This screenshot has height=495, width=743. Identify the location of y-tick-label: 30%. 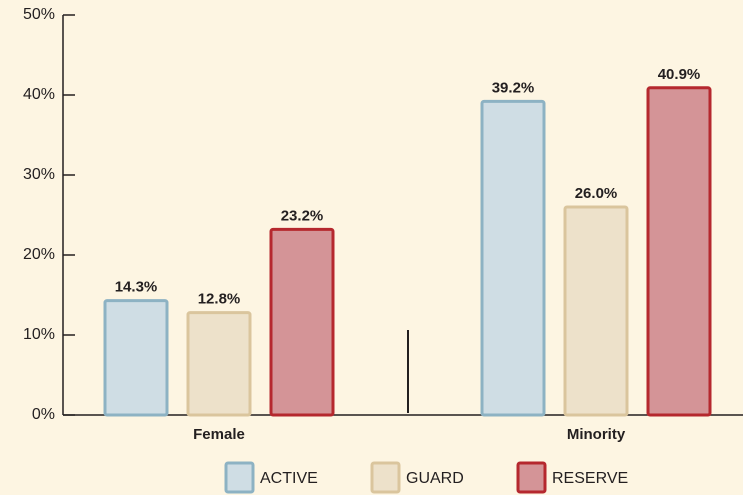
(39, 174).